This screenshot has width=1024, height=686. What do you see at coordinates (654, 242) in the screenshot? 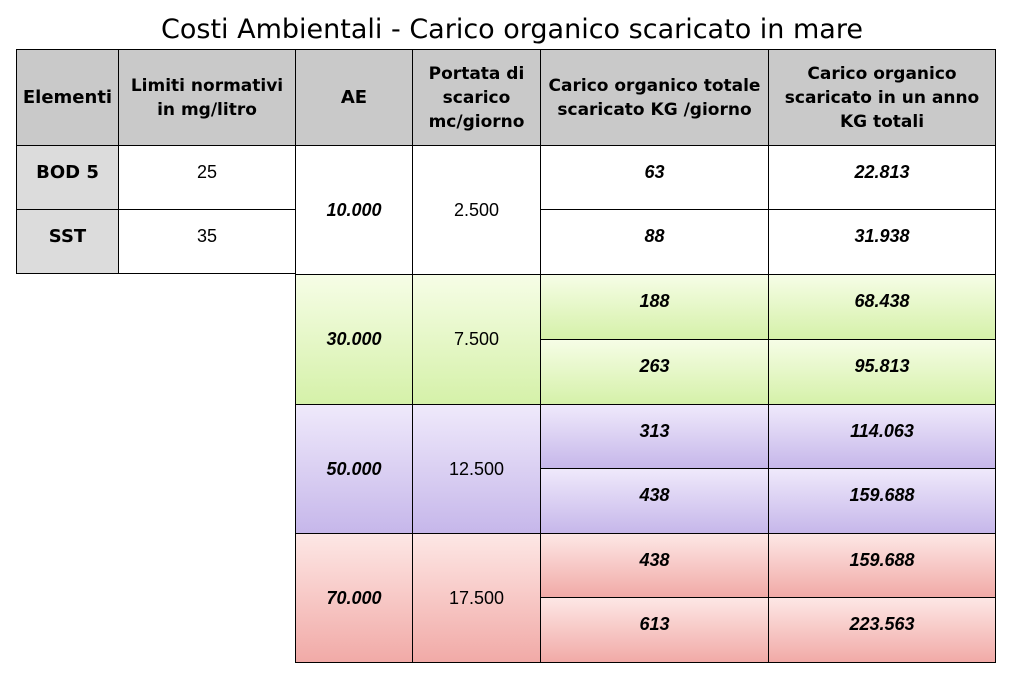
I see `kg-day-10000-sst: 88` at bounding box center [654, 242].